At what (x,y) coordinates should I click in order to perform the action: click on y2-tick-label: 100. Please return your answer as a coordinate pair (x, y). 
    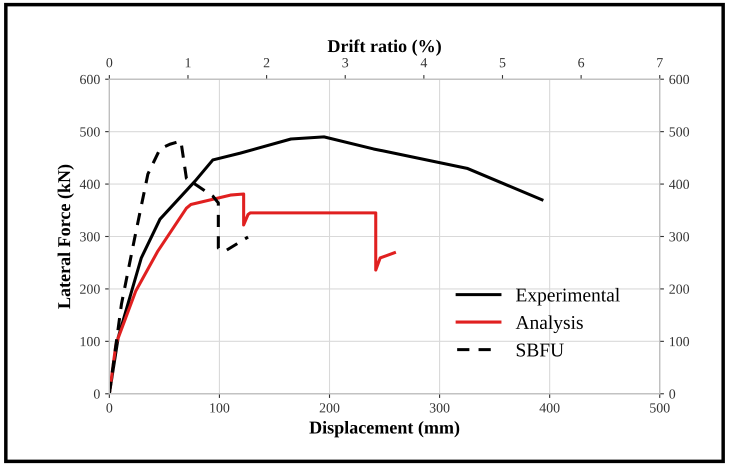
    Looking at the image, I should click on (680, 341).